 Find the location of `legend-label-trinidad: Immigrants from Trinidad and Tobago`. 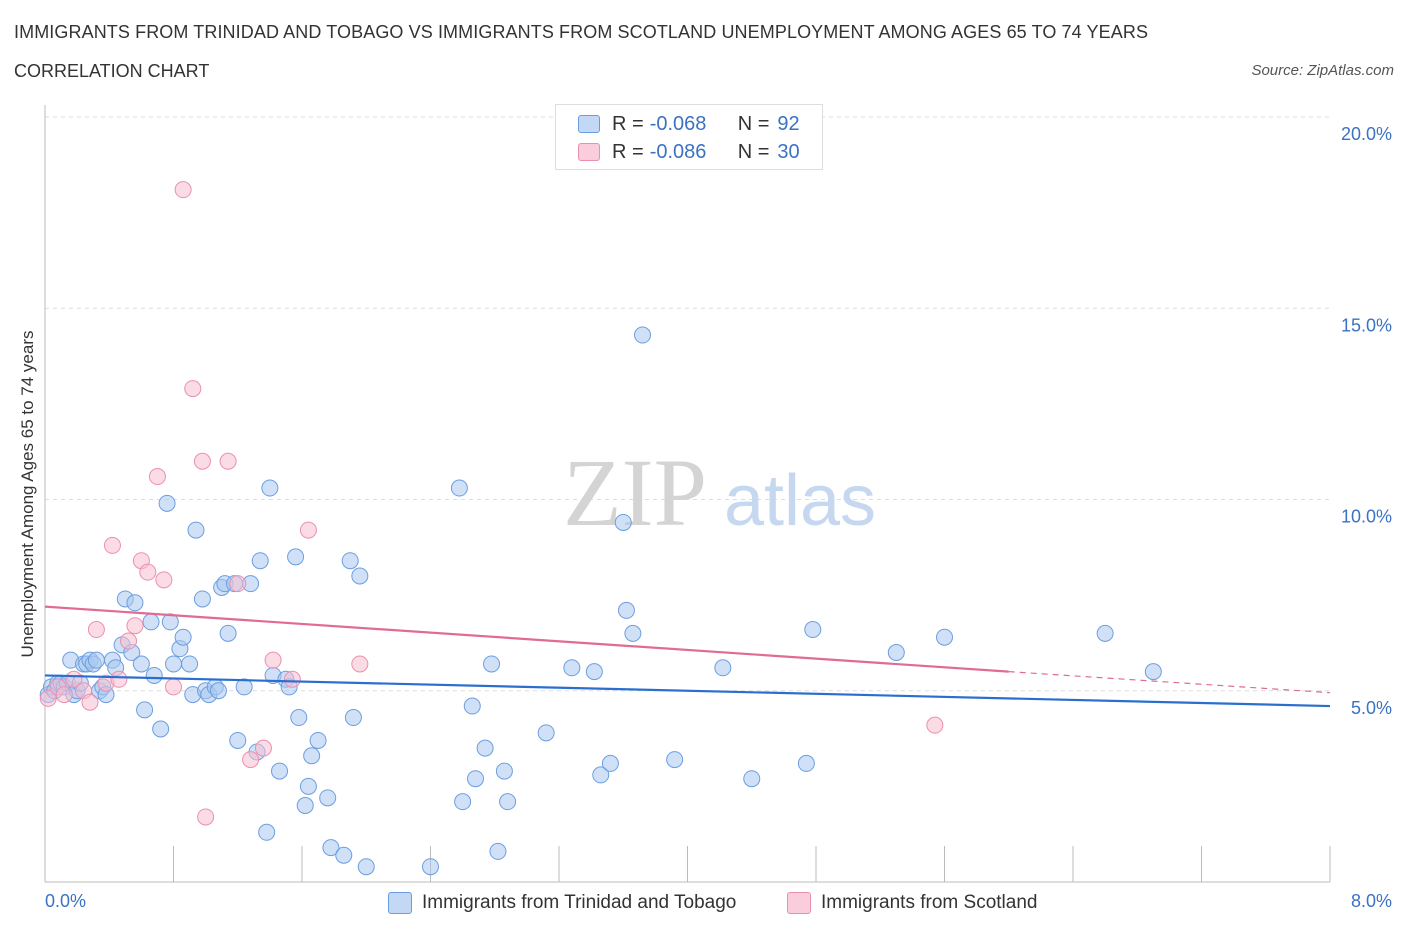

legend-label-trinidad: Immigrants from Trinidad and Tobago is located at coordinates (579, 902).